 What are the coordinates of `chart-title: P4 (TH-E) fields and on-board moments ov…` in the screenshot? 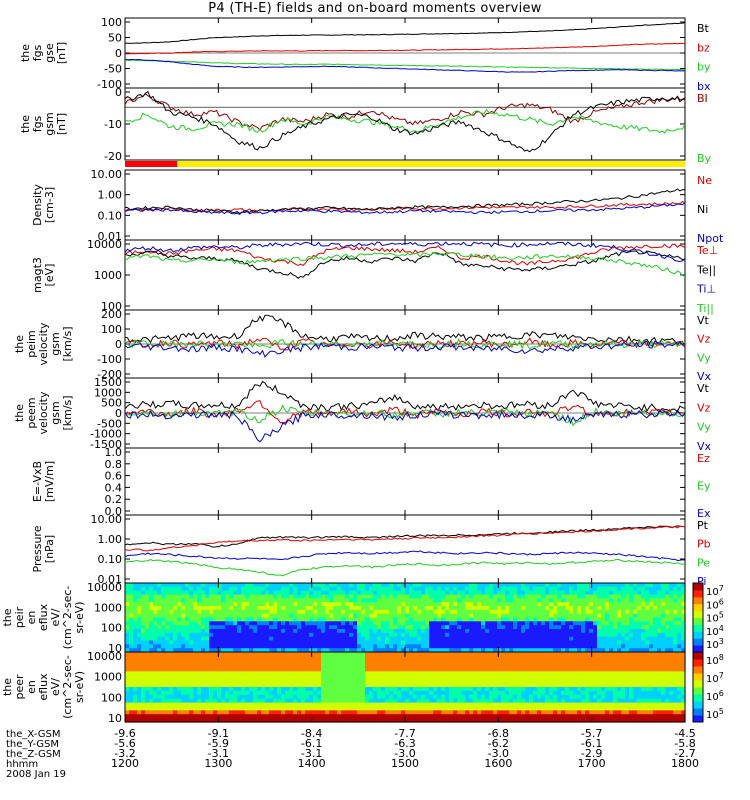 It's located at (375, 8).